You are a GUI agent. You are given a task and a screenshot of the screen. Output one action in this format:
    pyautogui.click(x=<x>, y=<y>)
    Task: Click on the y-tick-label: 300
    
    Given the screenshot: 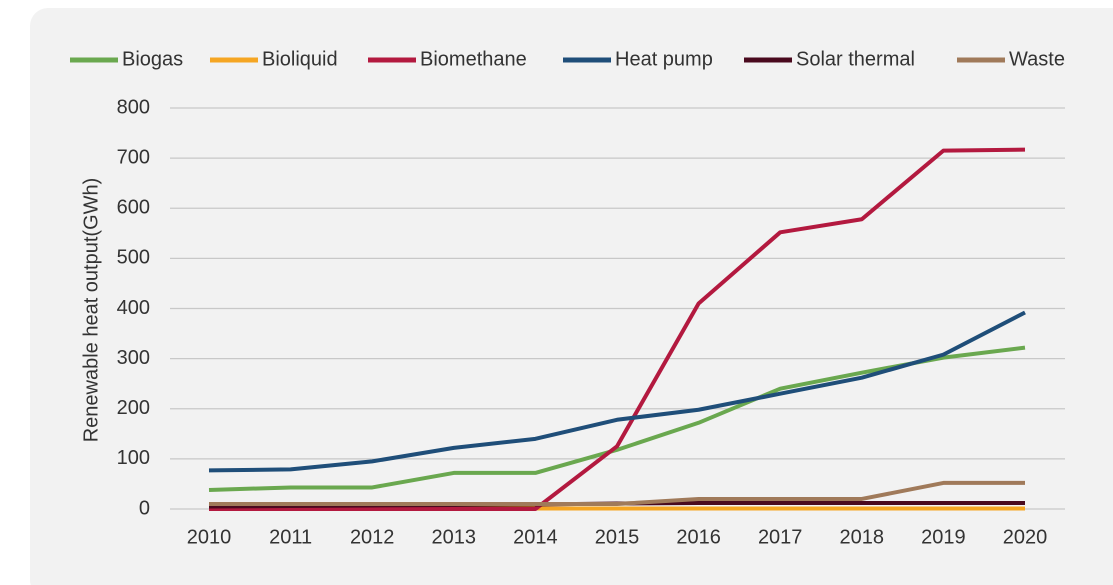 What is the action you would take?
    pyautogui.click(x=133, y=358)
    